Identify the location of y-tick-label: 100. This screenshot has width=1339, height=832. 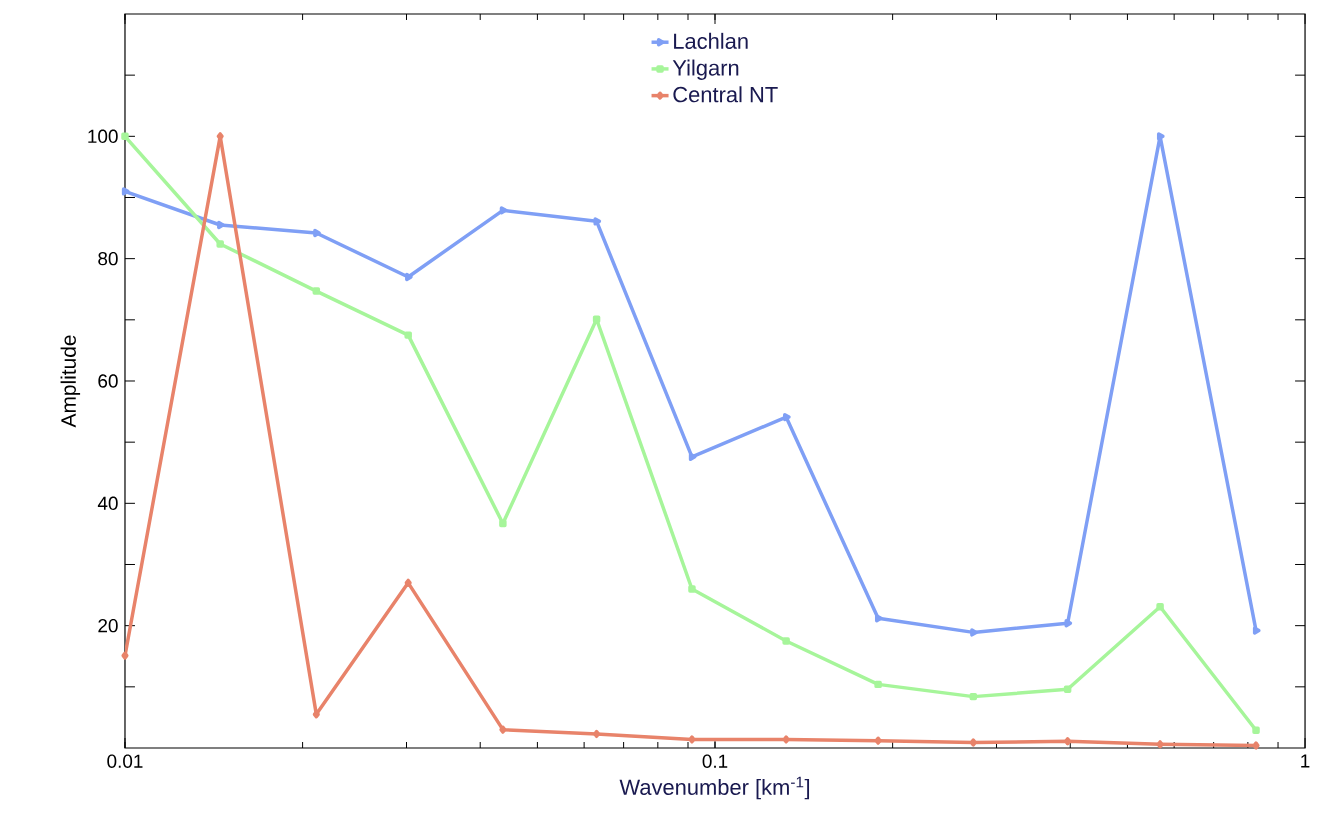
(103, 136).